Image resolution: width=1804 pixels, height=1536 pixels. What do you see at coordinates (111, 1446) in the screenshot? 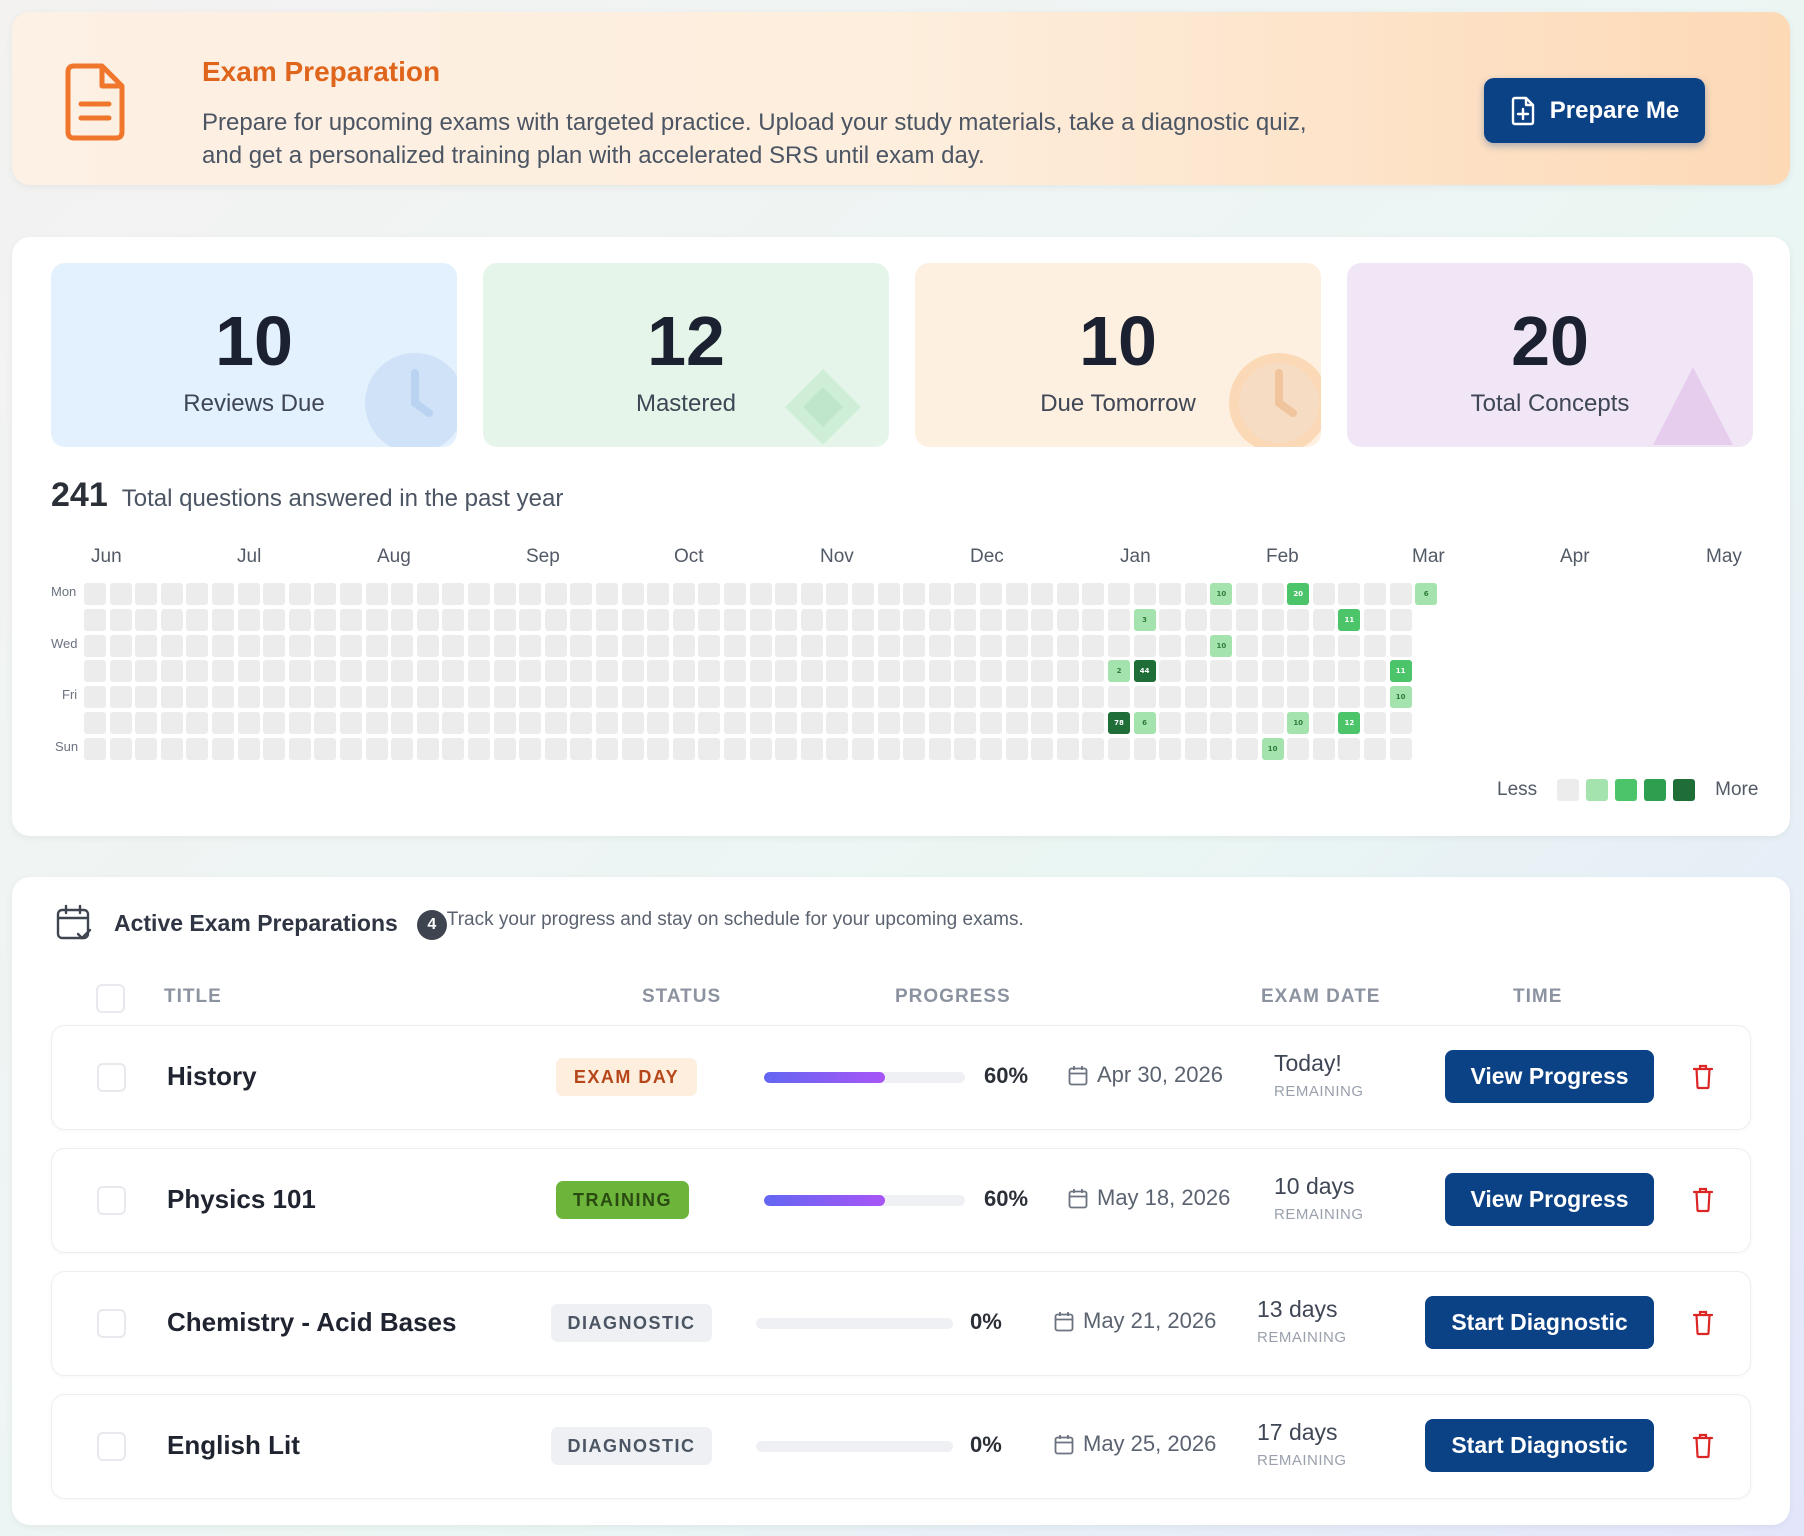
I see `row-checkbox` at bounding box center [111, 1446].